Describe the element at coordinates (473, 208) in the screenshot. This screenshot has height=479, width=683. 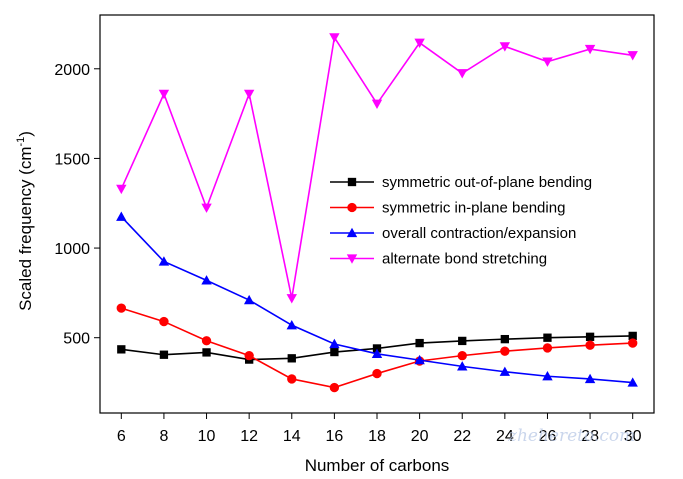
I see `legend-label: symmetric in-plane bending` at that location.